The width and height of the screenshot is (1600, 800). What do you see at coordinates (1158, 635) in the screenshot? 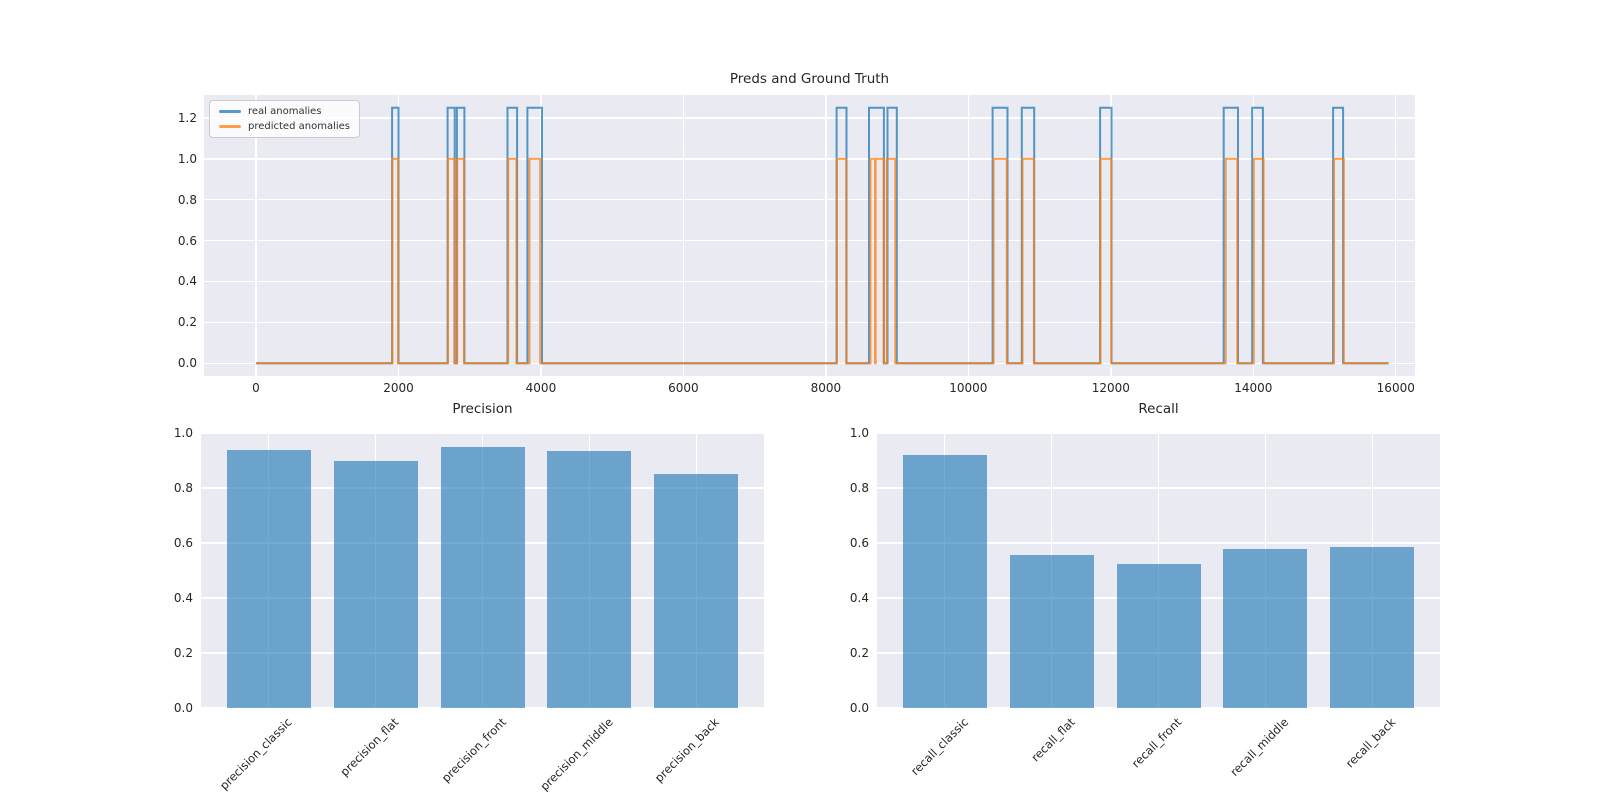
I see `bar-recall_front` at bounding box center [1158, 635].